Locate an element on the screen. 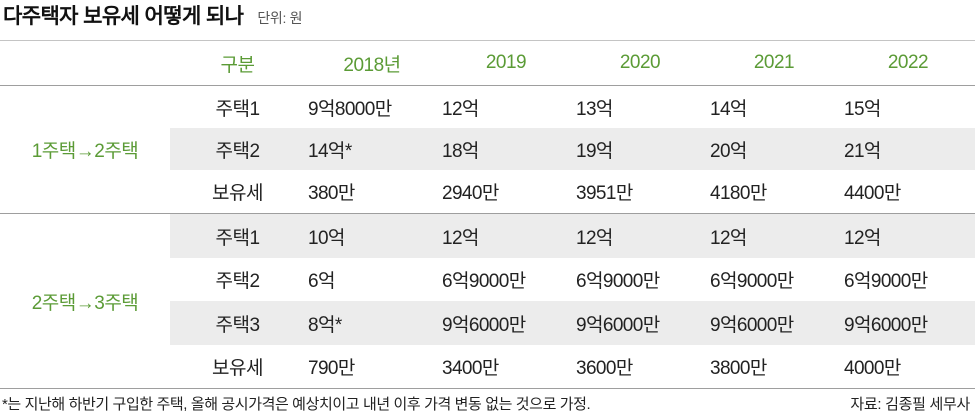 This screenshot has height=417, width=975. chart-title: 다주택자 보유세 어떻게 되나 is located at coordinates (123, 16).